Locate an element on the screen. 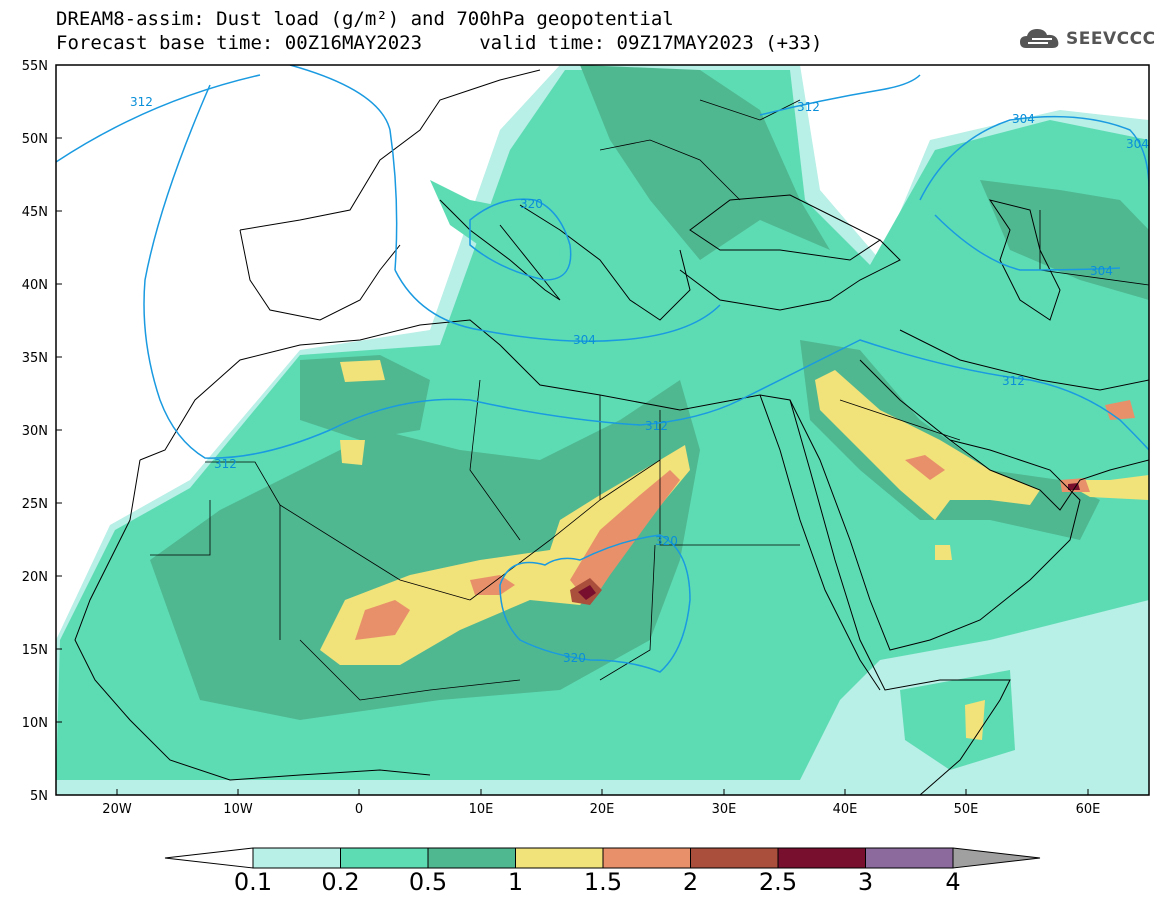 The height and width of the screenshot is (907, 1165). lon-label: 20W is located at coordinates (117, 809).